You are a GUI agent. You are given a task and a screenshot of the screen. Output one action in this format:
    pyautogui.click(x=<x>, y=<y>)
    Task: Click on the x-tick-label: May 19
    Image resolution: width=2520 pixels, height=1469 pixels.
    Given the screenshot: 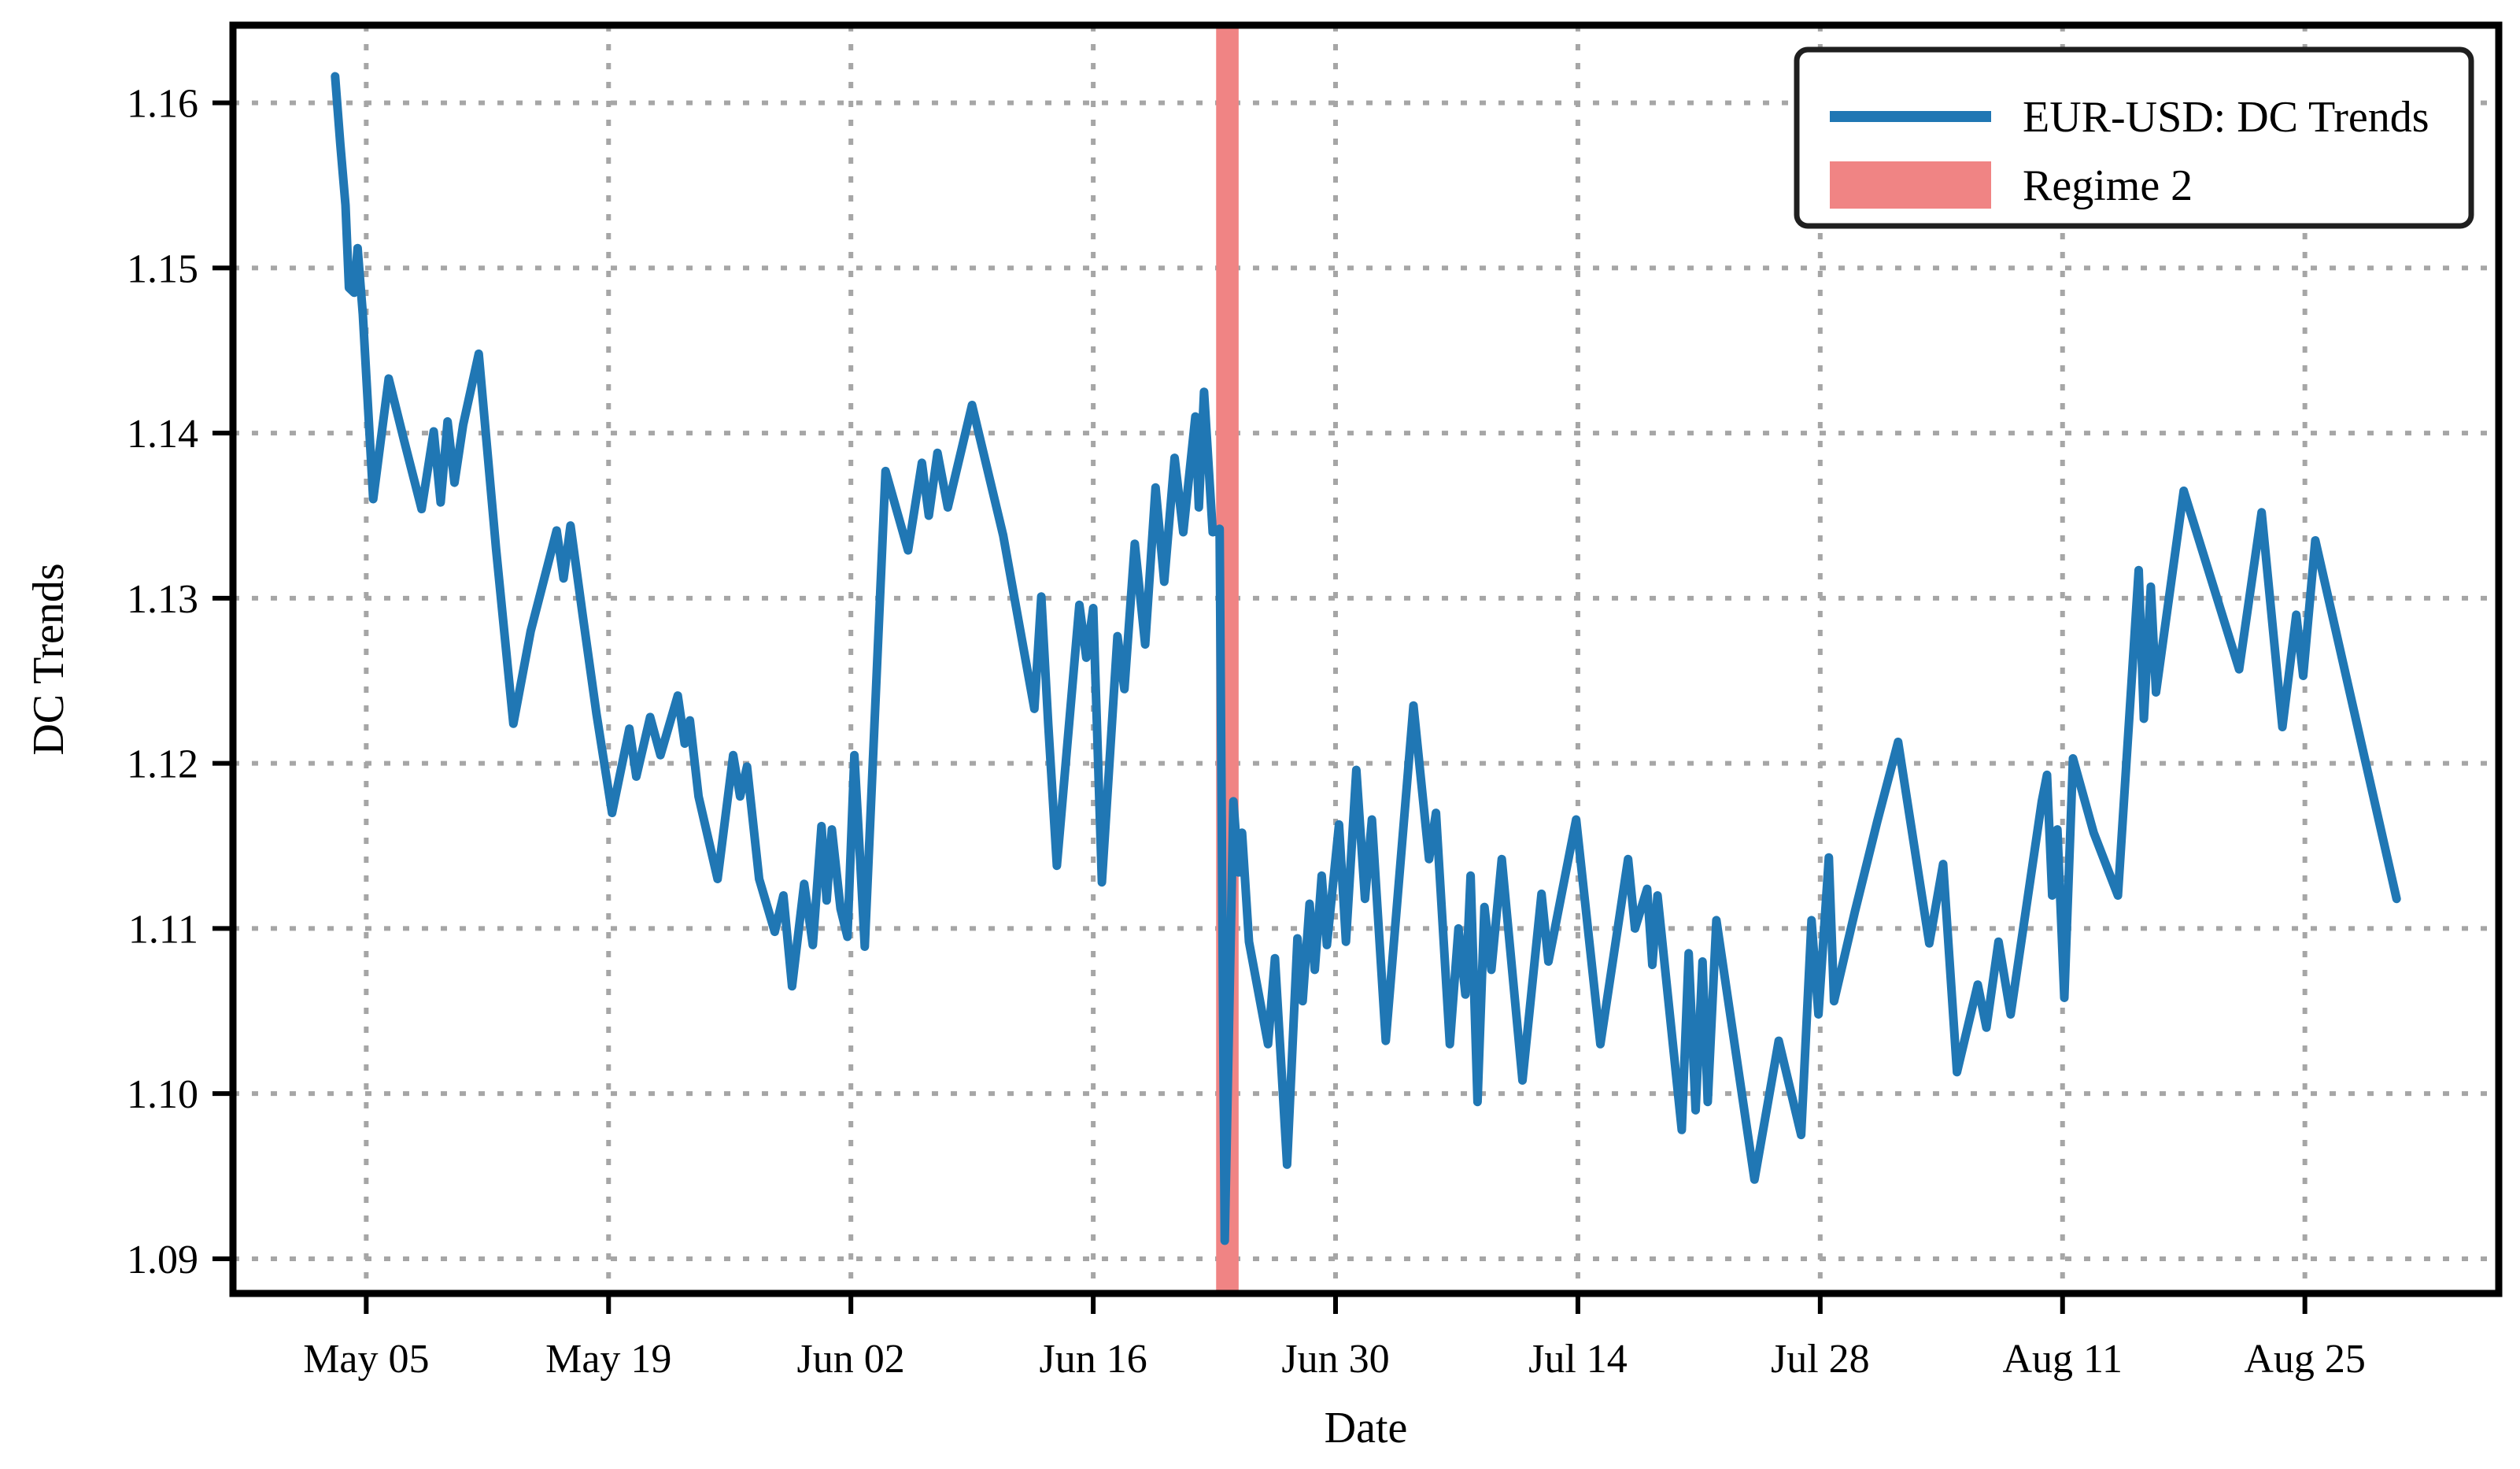 What is the action you would take?
    pyautogui.click(x=608, y=1359)
    